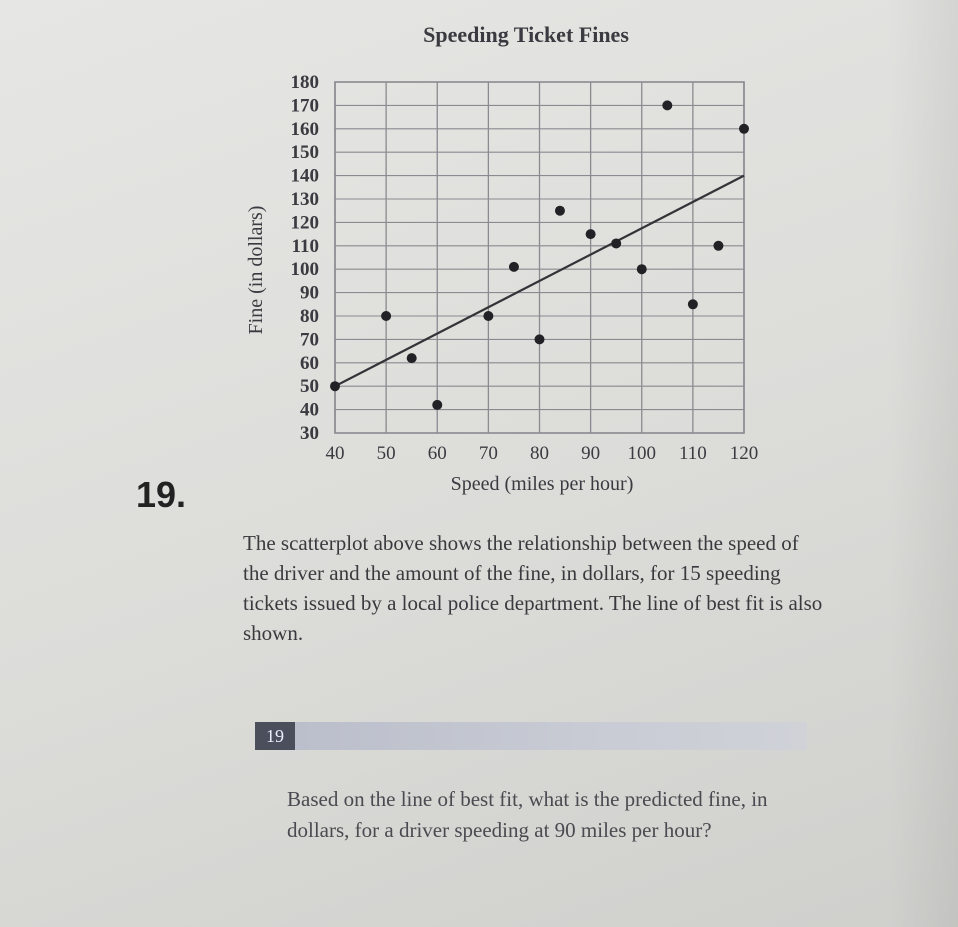 The image size is (958, 927). What do you see at coordinates (335, 453) in the screenshot?
I see `x-tick-label: 40` at bounding box center [335, 453].